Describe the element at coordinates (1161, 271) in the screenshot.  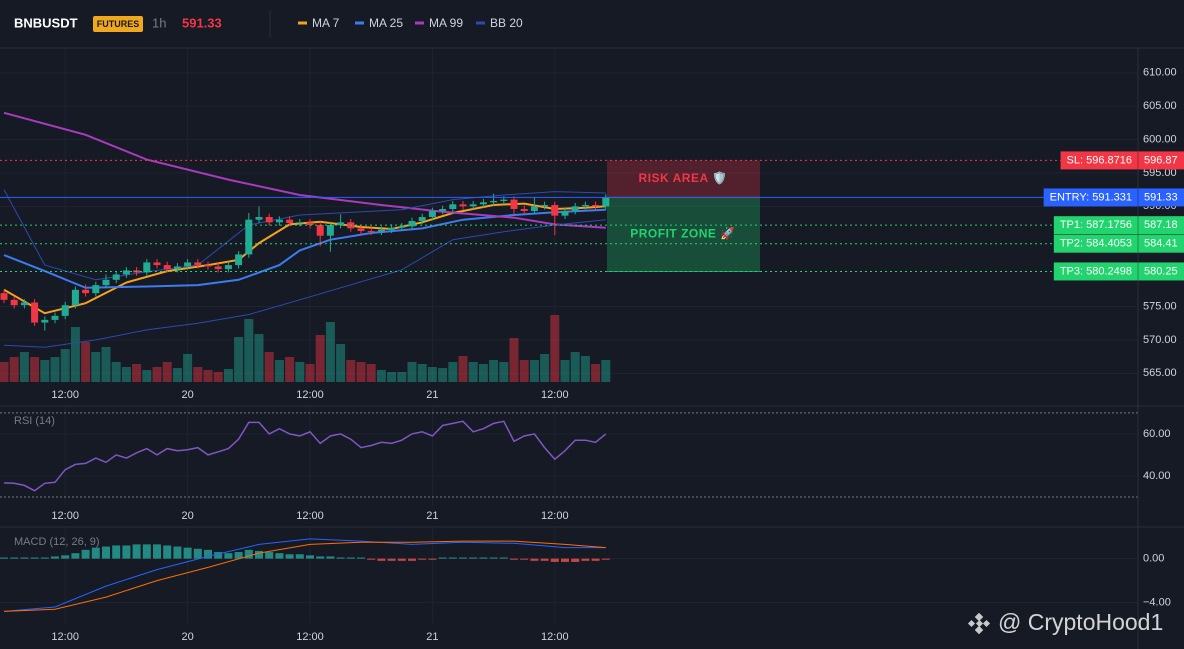
I see `level-value-label: 580.25` at that location.